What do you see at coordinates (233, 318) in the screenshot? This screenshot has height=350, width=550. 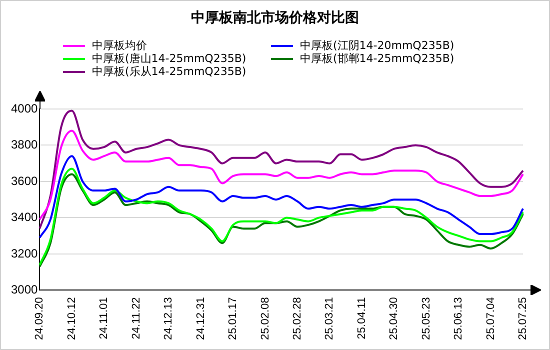 I see `x-tick-label: 25.01.17` at bounding box center [233, 318].